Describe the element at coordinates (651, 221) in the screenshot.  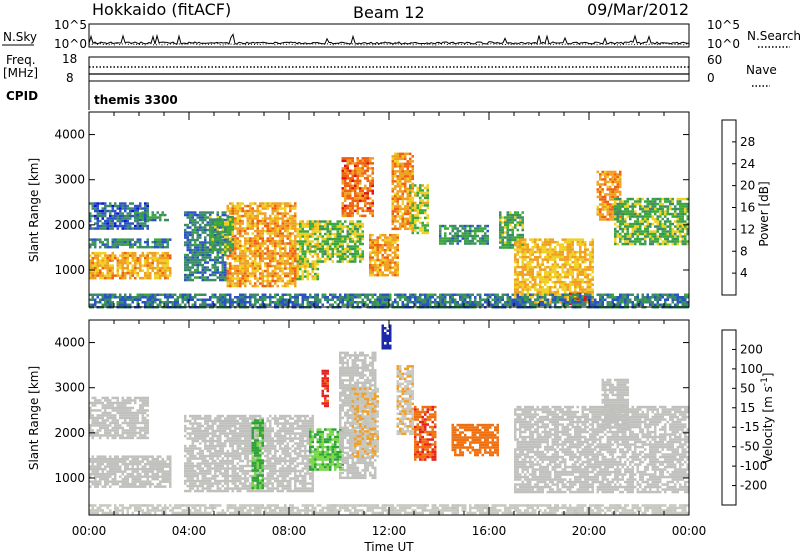
I see `scatter-region` at that location.